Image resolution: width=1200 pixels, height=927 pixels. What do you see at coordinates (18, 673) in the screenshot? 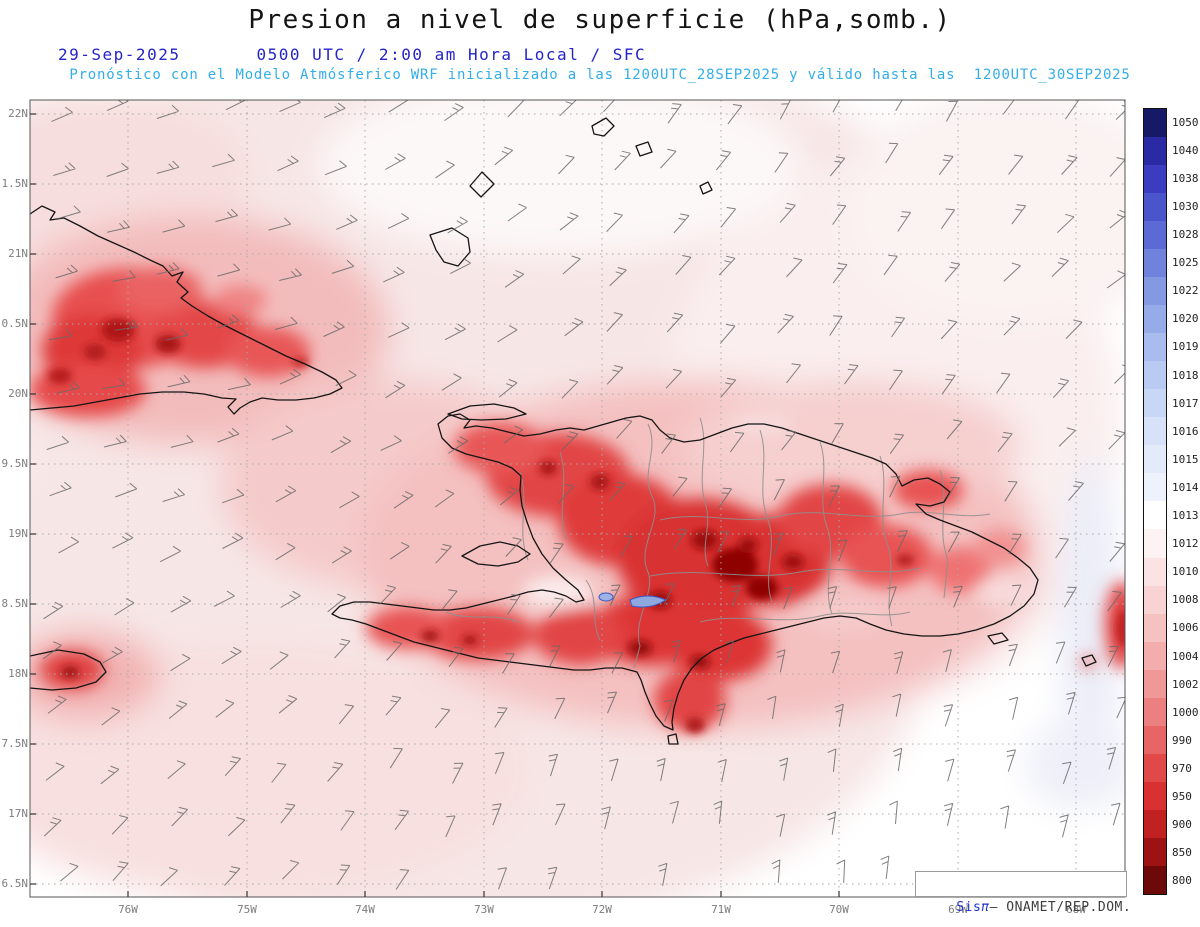
I see `lat-label: 18N` at bounding box center [18, 673].